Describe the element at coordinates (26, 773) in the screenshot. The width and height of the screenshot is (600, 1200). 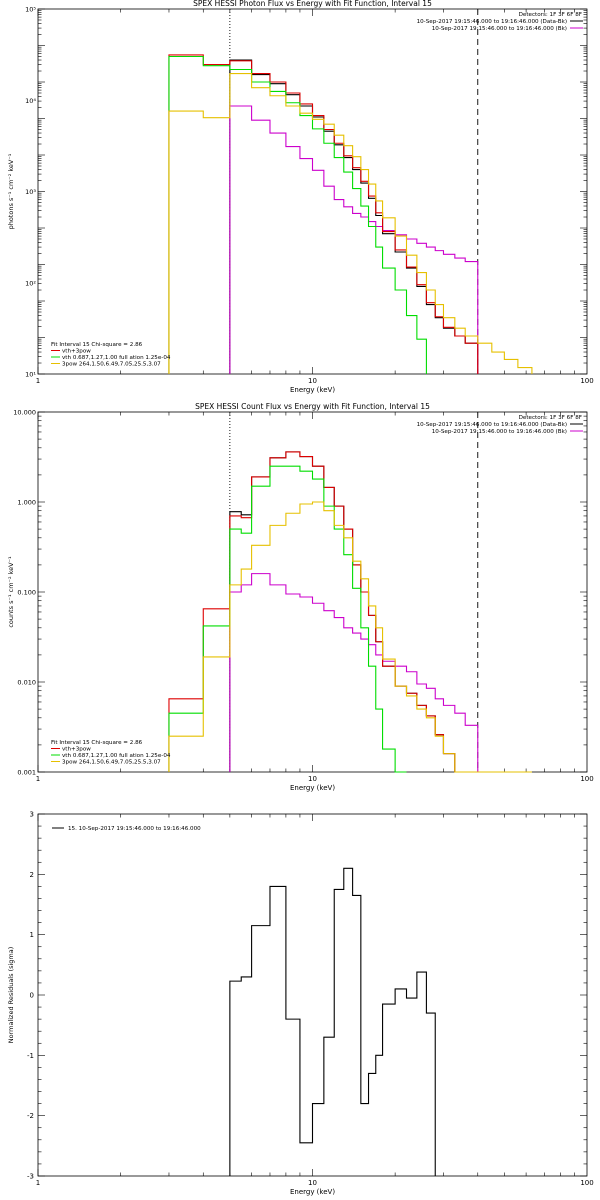
I see `y-tick-label: 0.001` at that location.